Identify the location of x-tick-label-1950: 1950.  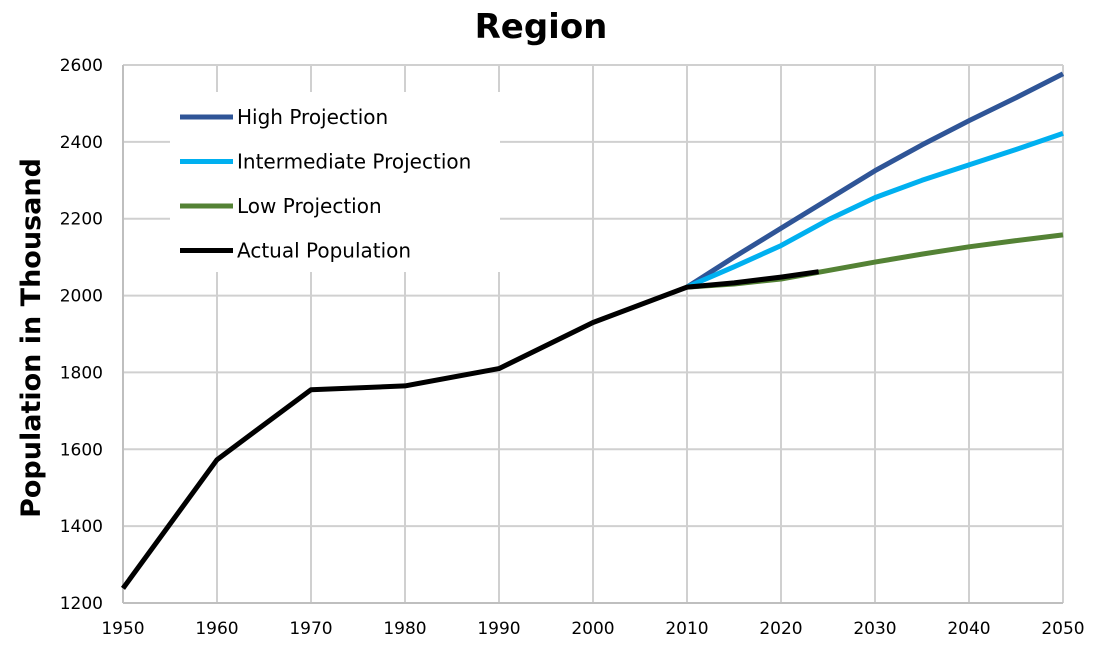
(122, 629).